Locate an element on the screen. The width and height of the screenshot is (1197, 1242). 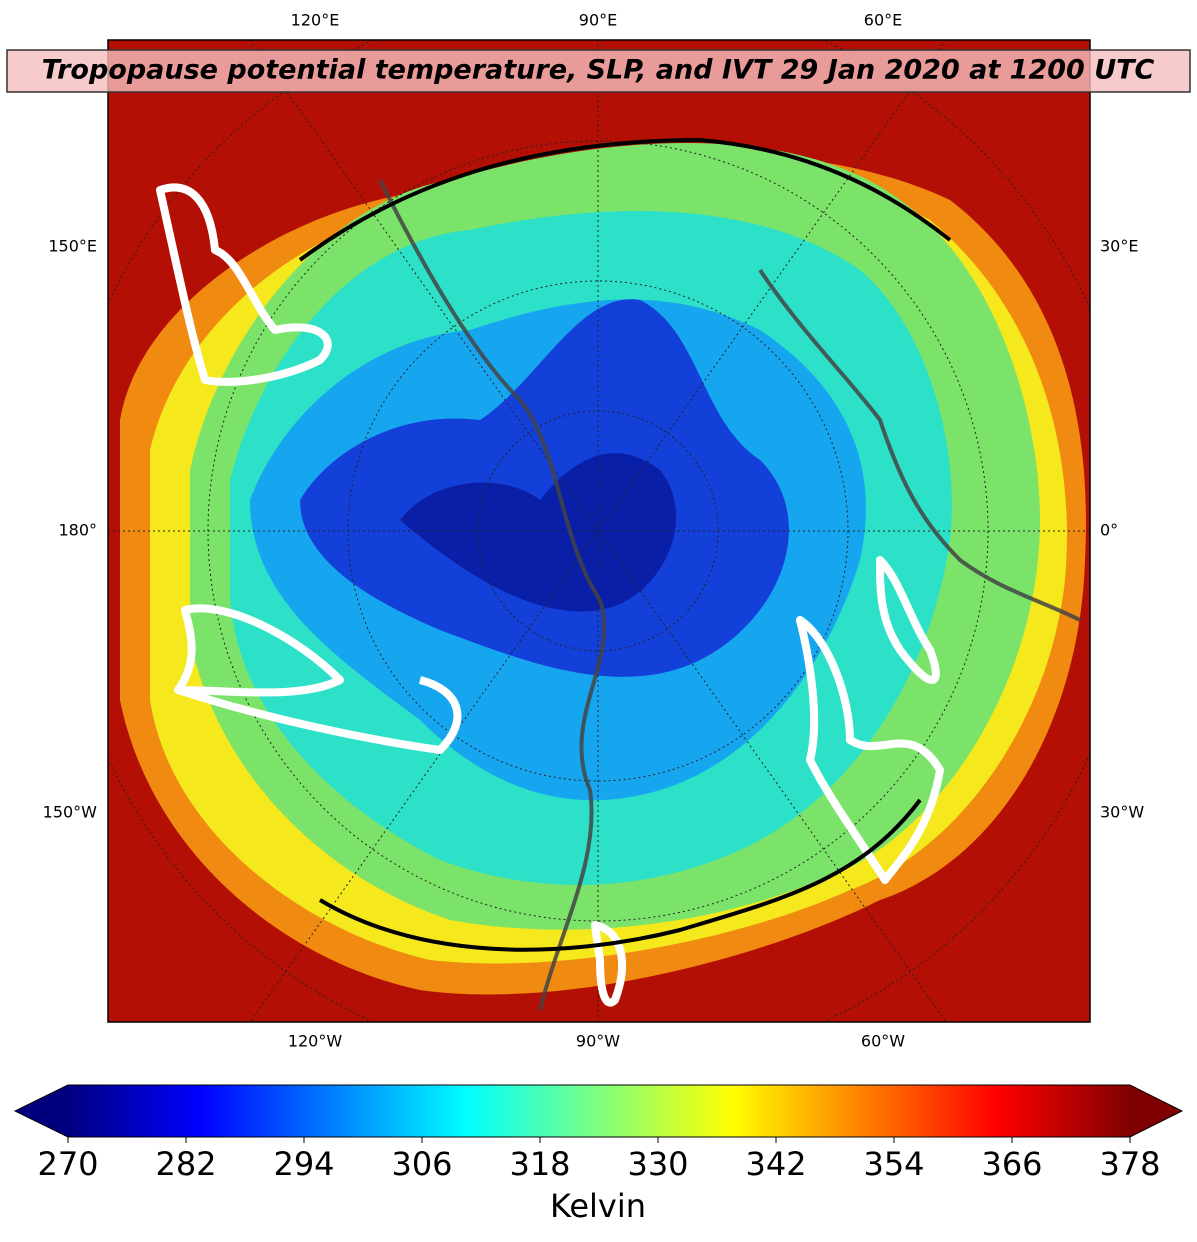
lat-label: 150°W is located at coordinates (70, 812).